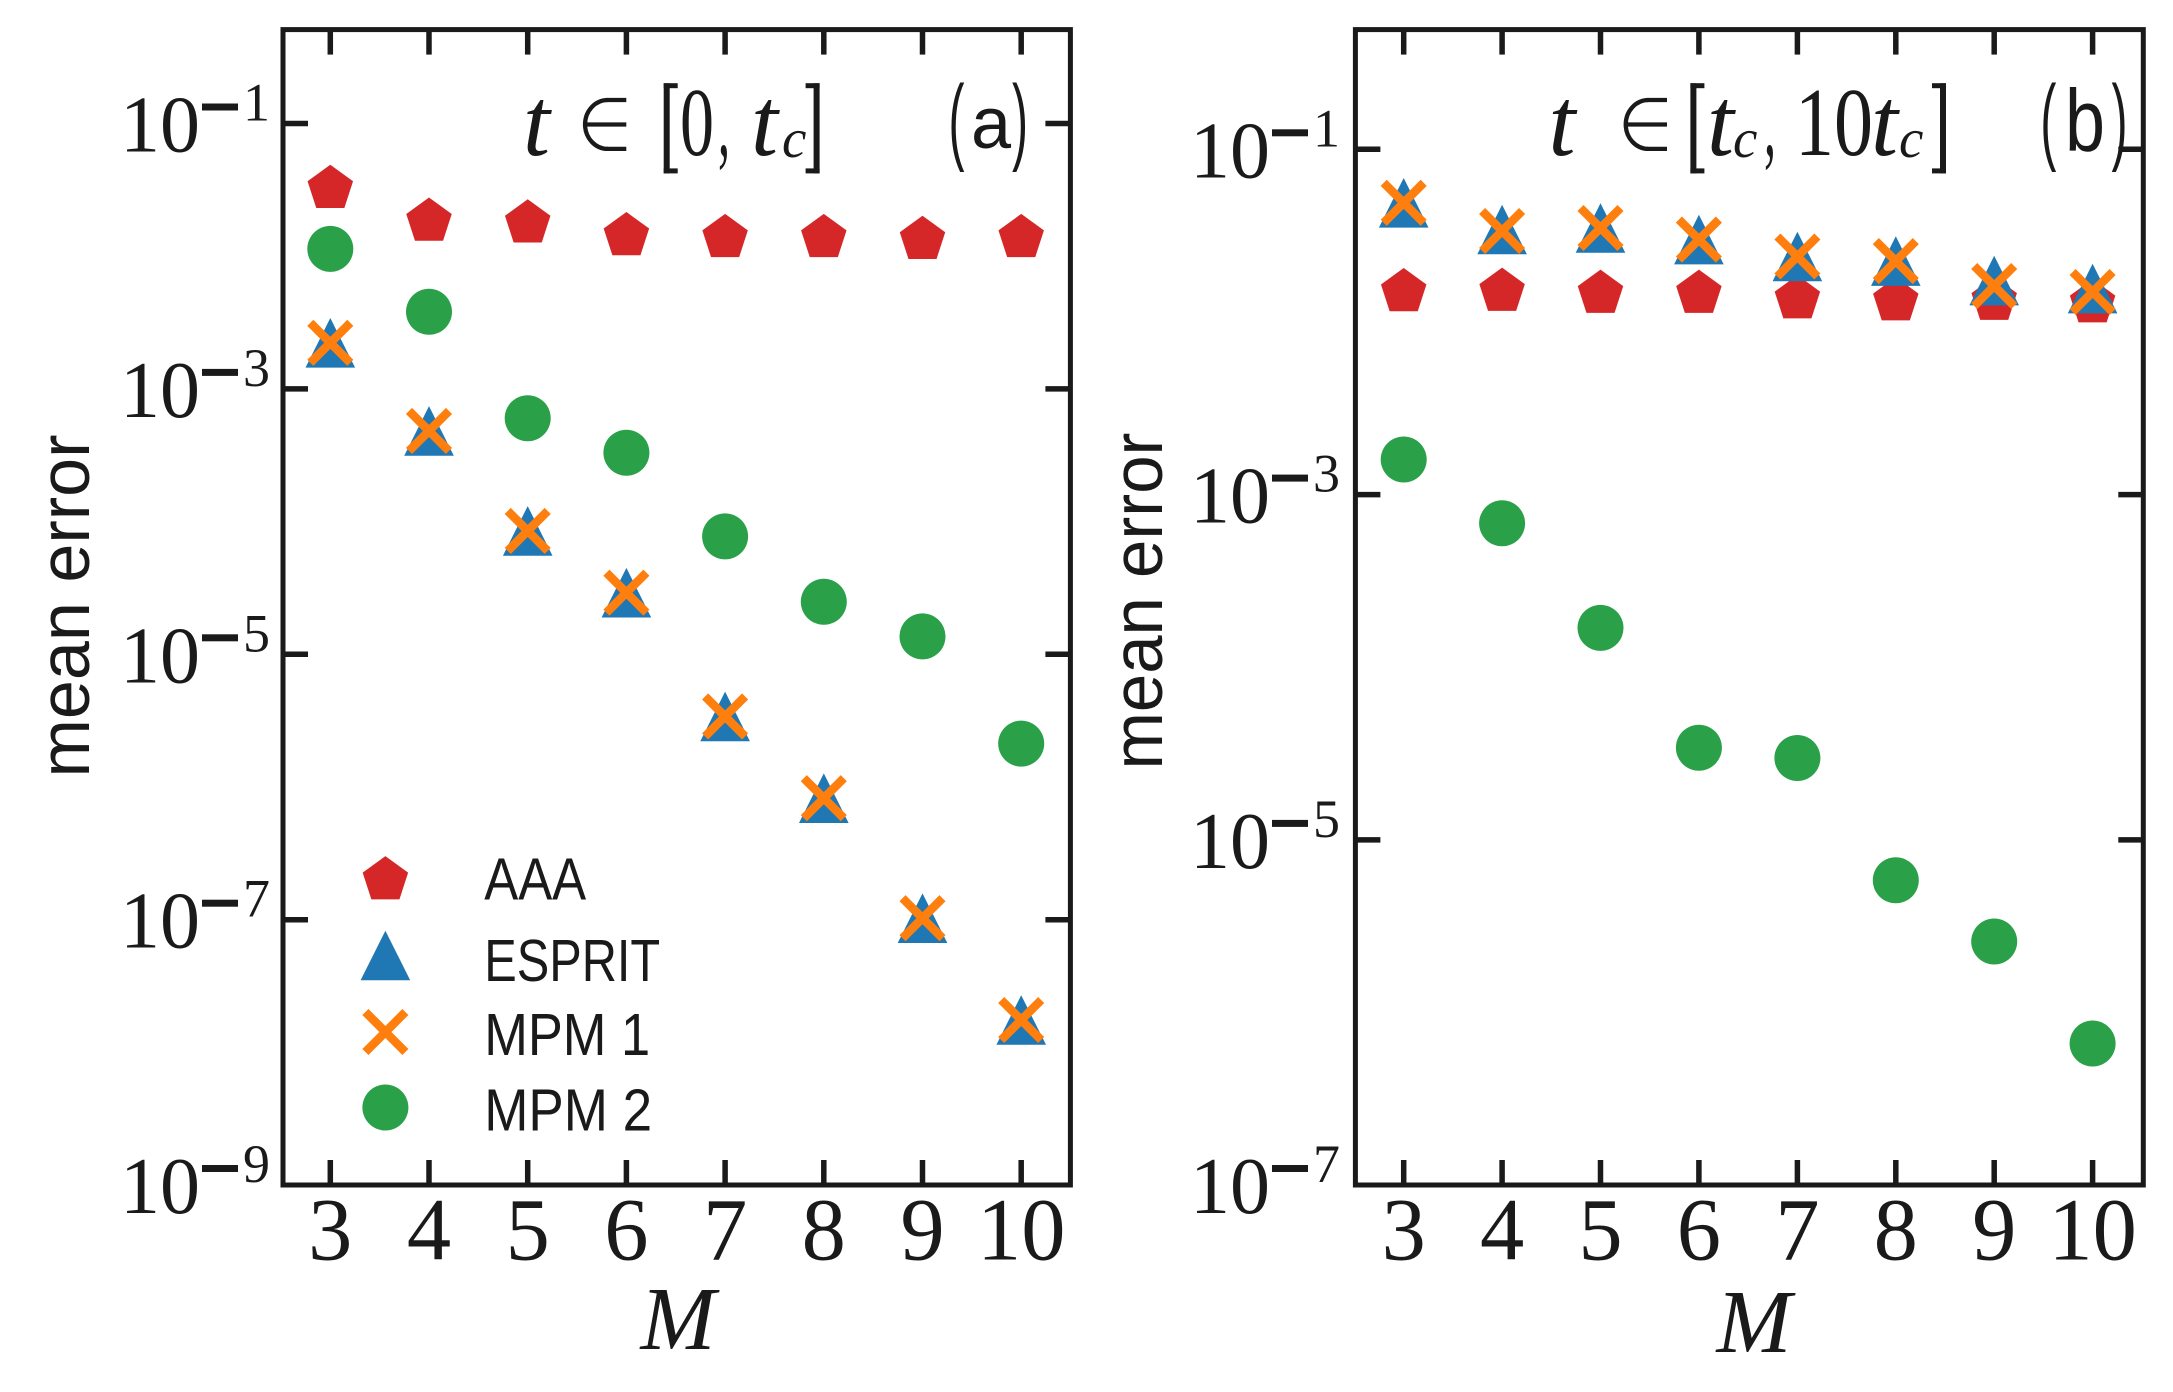 This screenshot has height=1392, width=2173. Describe the element at coordinates (697, 122) in the screenshot. I see `svg-text: 0` at that location.